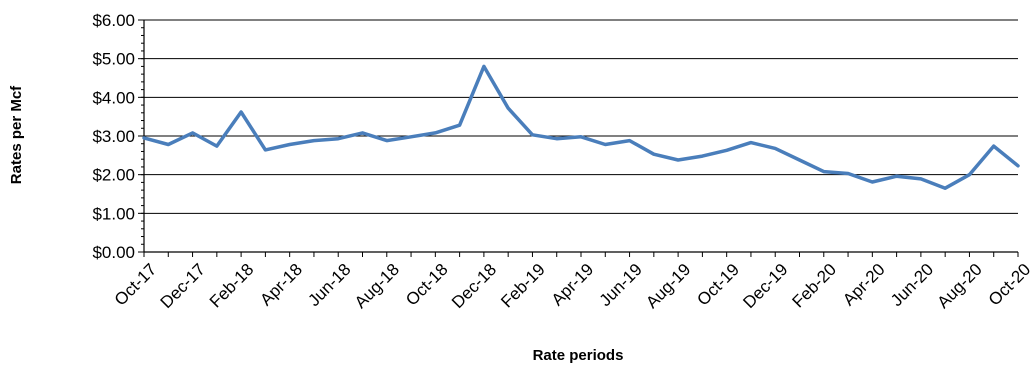 Image resolution: width=1035 pixels, height=369 pixels. Describe the element at coordinates (113, 97) in the screenshot. I see `y-tick-label: $4.00` at that location.